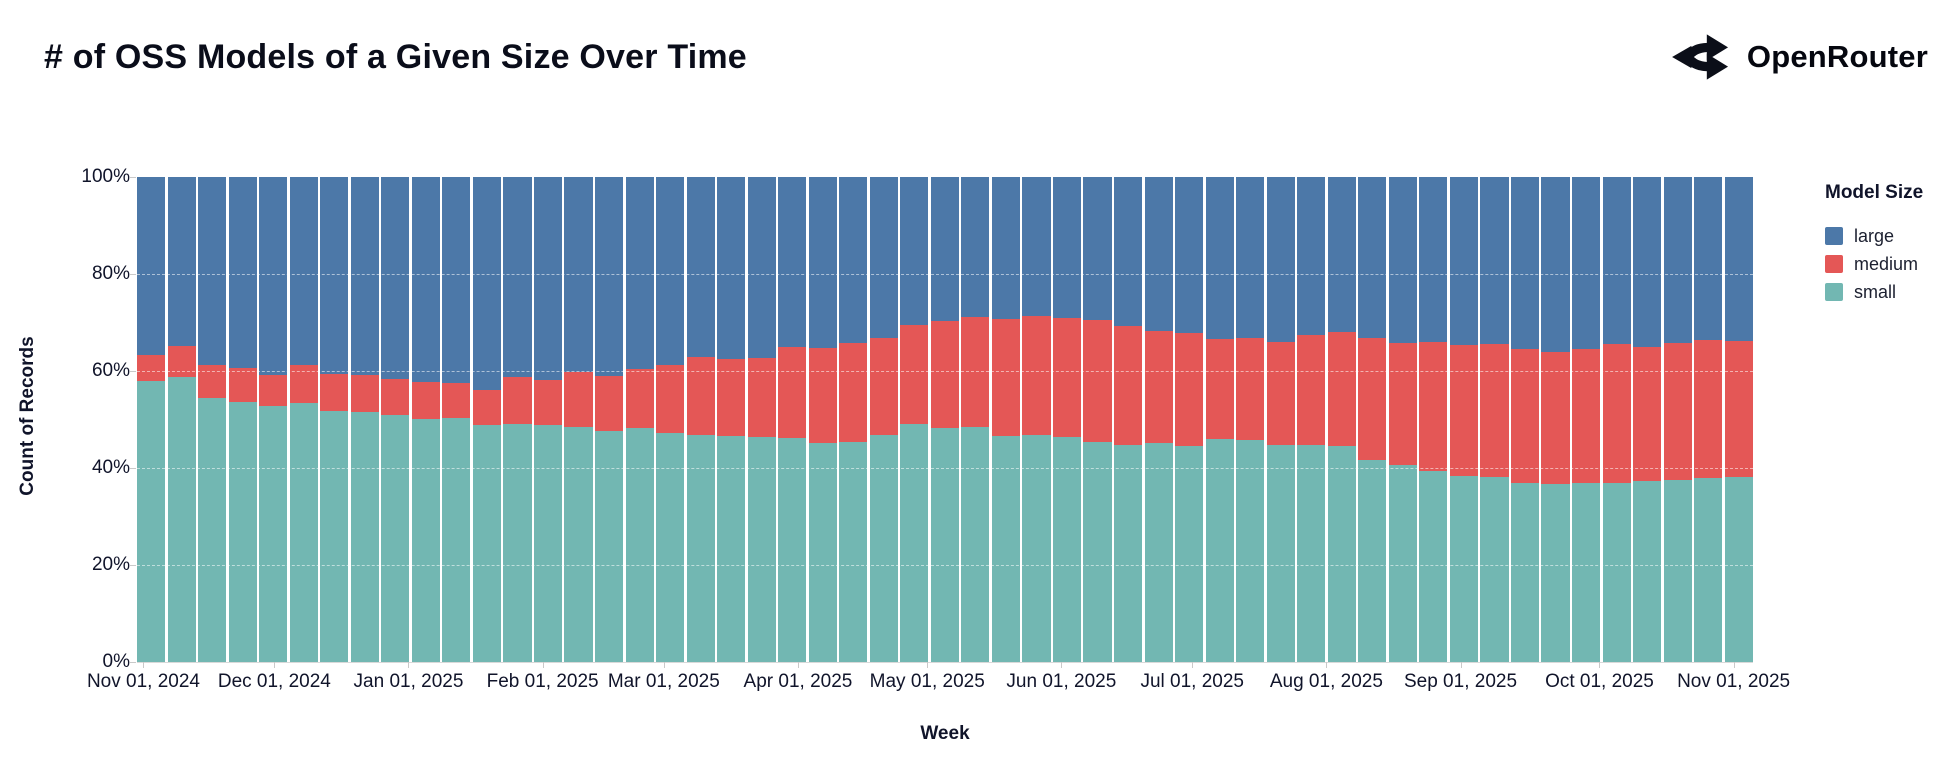 This screenshot has width=1948, height=764. Describe the element at coordinates (945, 733) in the screenshot. I see `x-axis-title: Week` at that location.